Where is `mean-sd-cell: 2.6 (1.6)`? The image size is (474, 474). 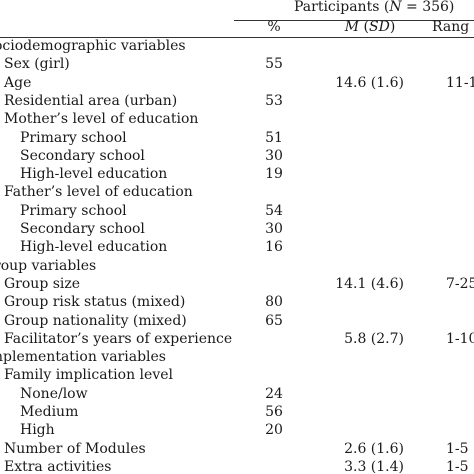 mean-sd-cell: 2.6 (1.6) is located at coordinates (374, 448).